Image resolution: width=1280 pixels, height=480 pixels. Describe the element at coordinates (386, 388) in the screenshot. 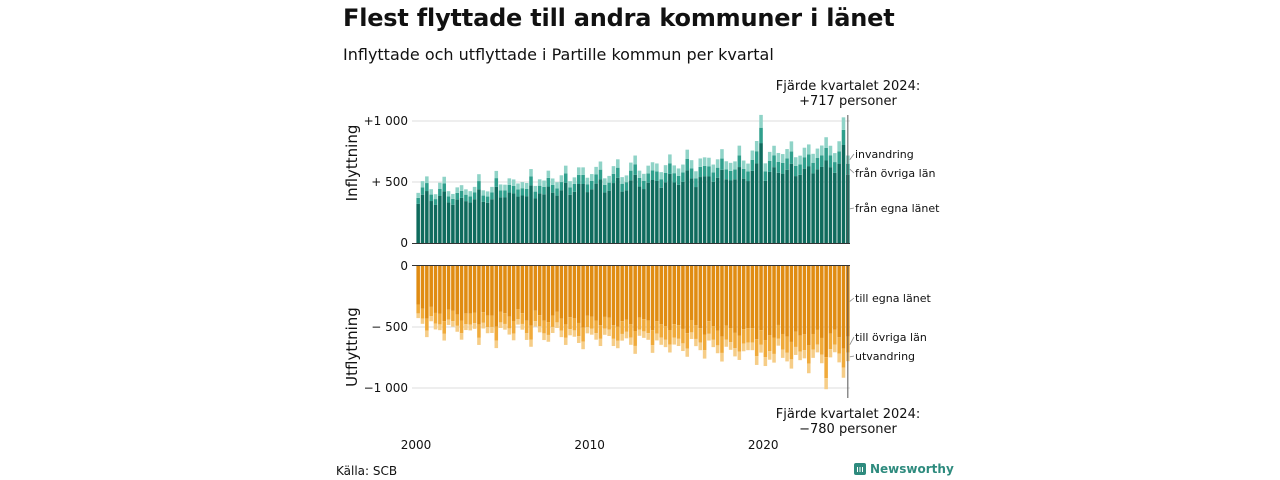

I see `ytick-label-bottom: −1 000` at that location.